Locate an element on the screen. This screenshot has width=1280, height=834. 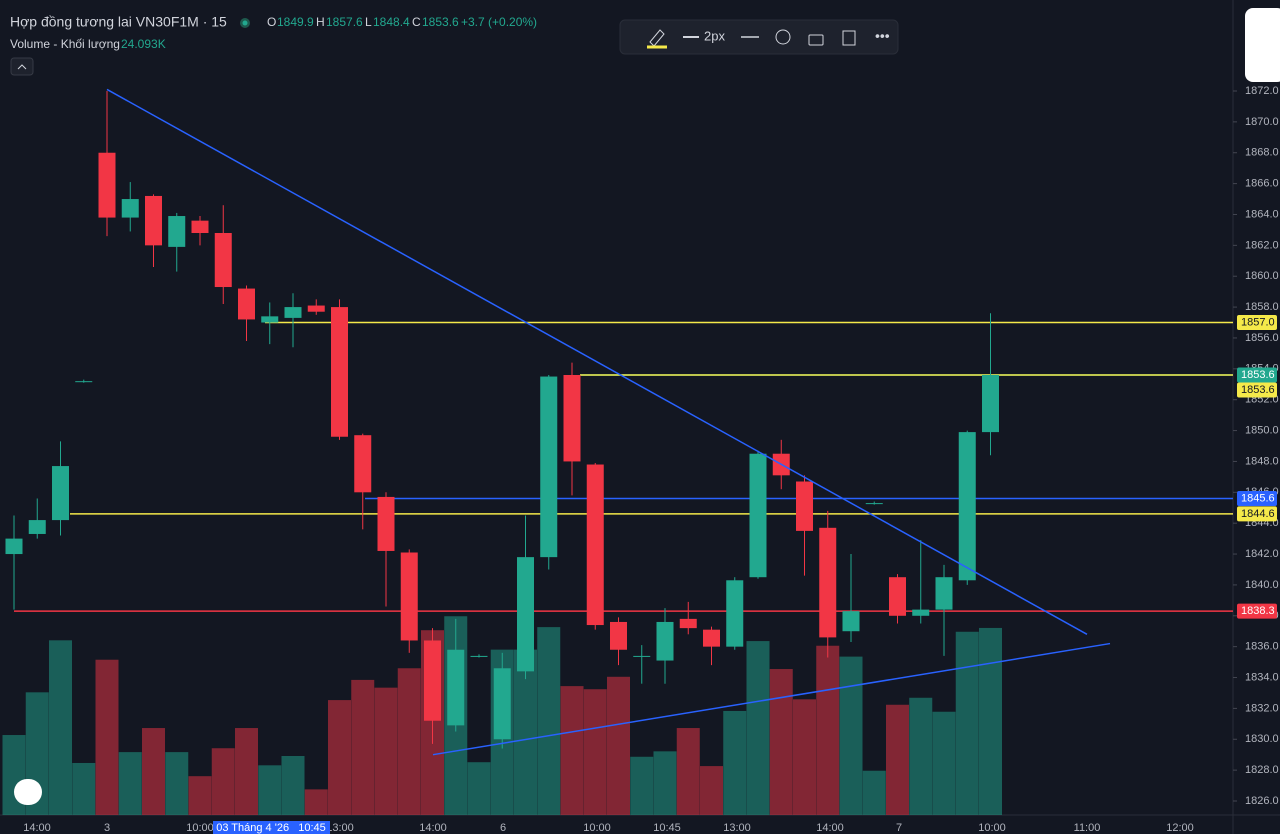
corner-widget is located at coordinates (1262, 45).